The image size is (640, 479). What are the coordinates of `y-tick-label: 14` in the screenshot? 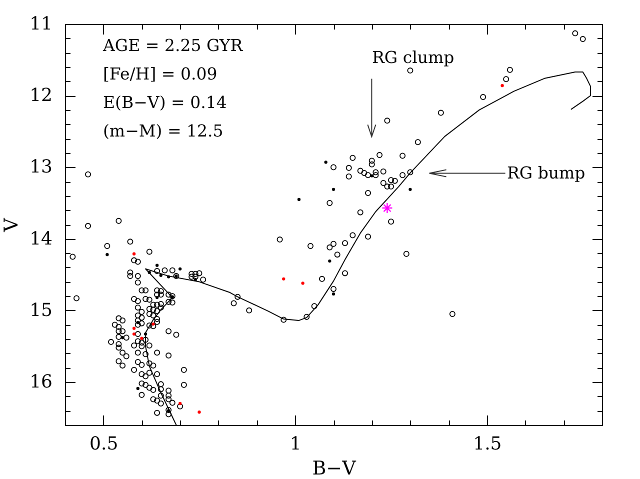 It's located at (41, 239).